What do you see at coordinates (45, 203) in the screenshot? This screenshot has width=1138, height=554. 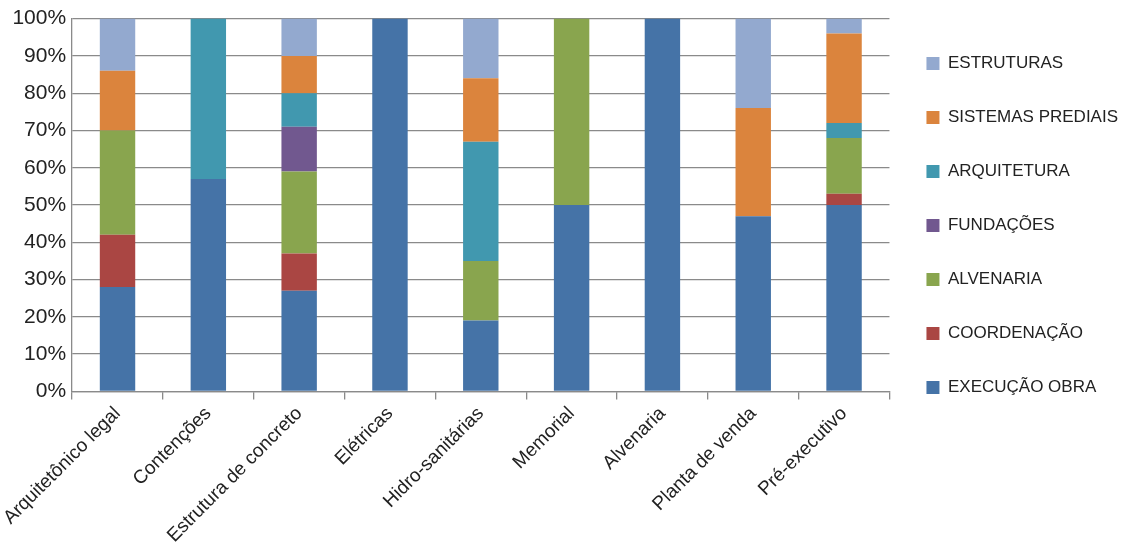 I see `y-tick-label: 50%` at bounding box center [45, 203].